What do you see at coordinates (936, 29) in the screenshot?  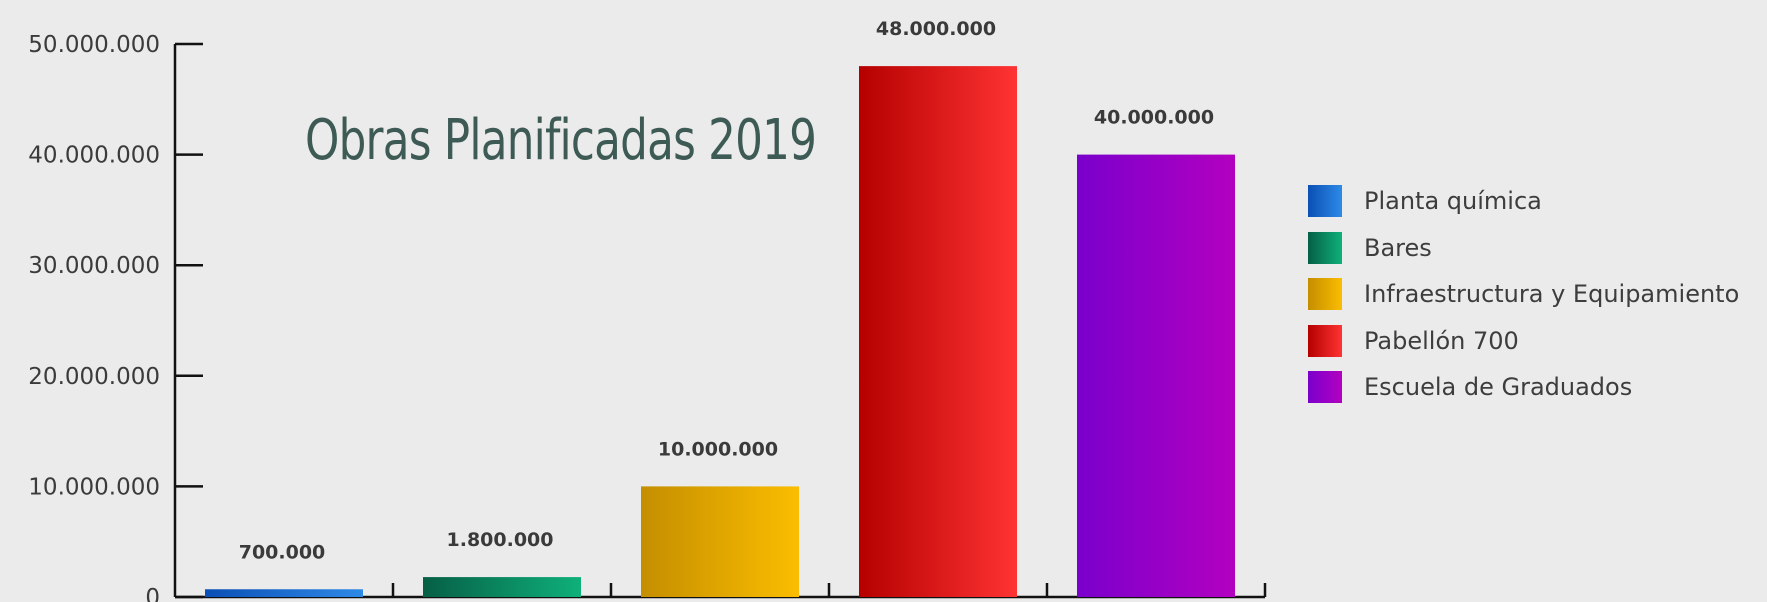 I see `data-label-4: 48.000.000` at bounding box center [936, 29].